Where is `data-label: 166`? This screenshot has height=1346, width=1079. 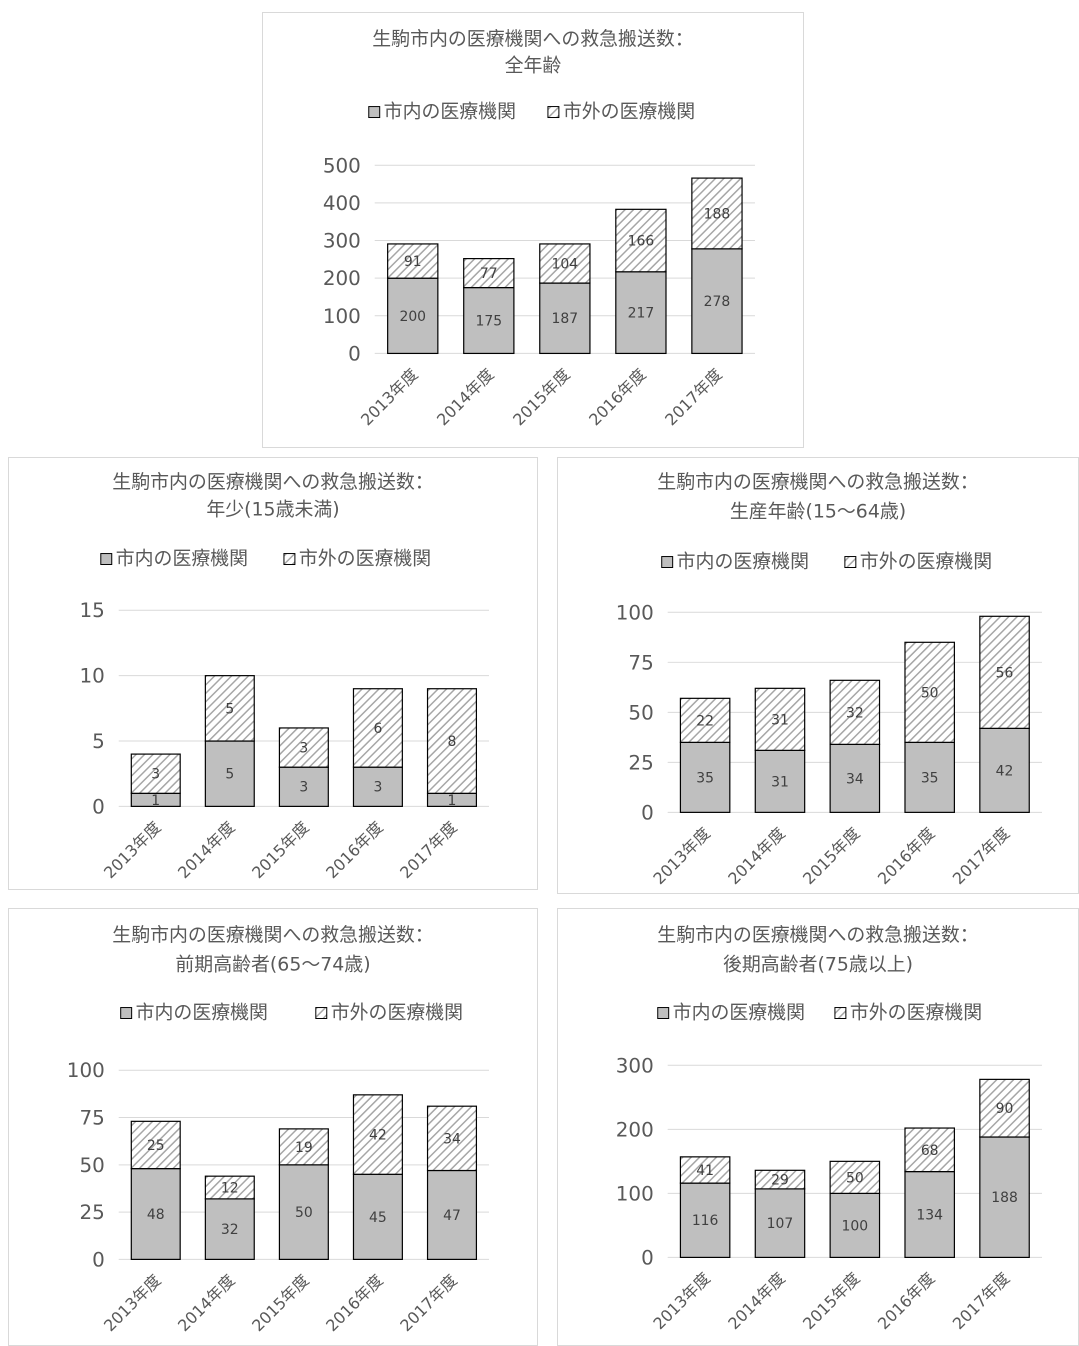 data-label: 166 is located at coordinates (641, 242).